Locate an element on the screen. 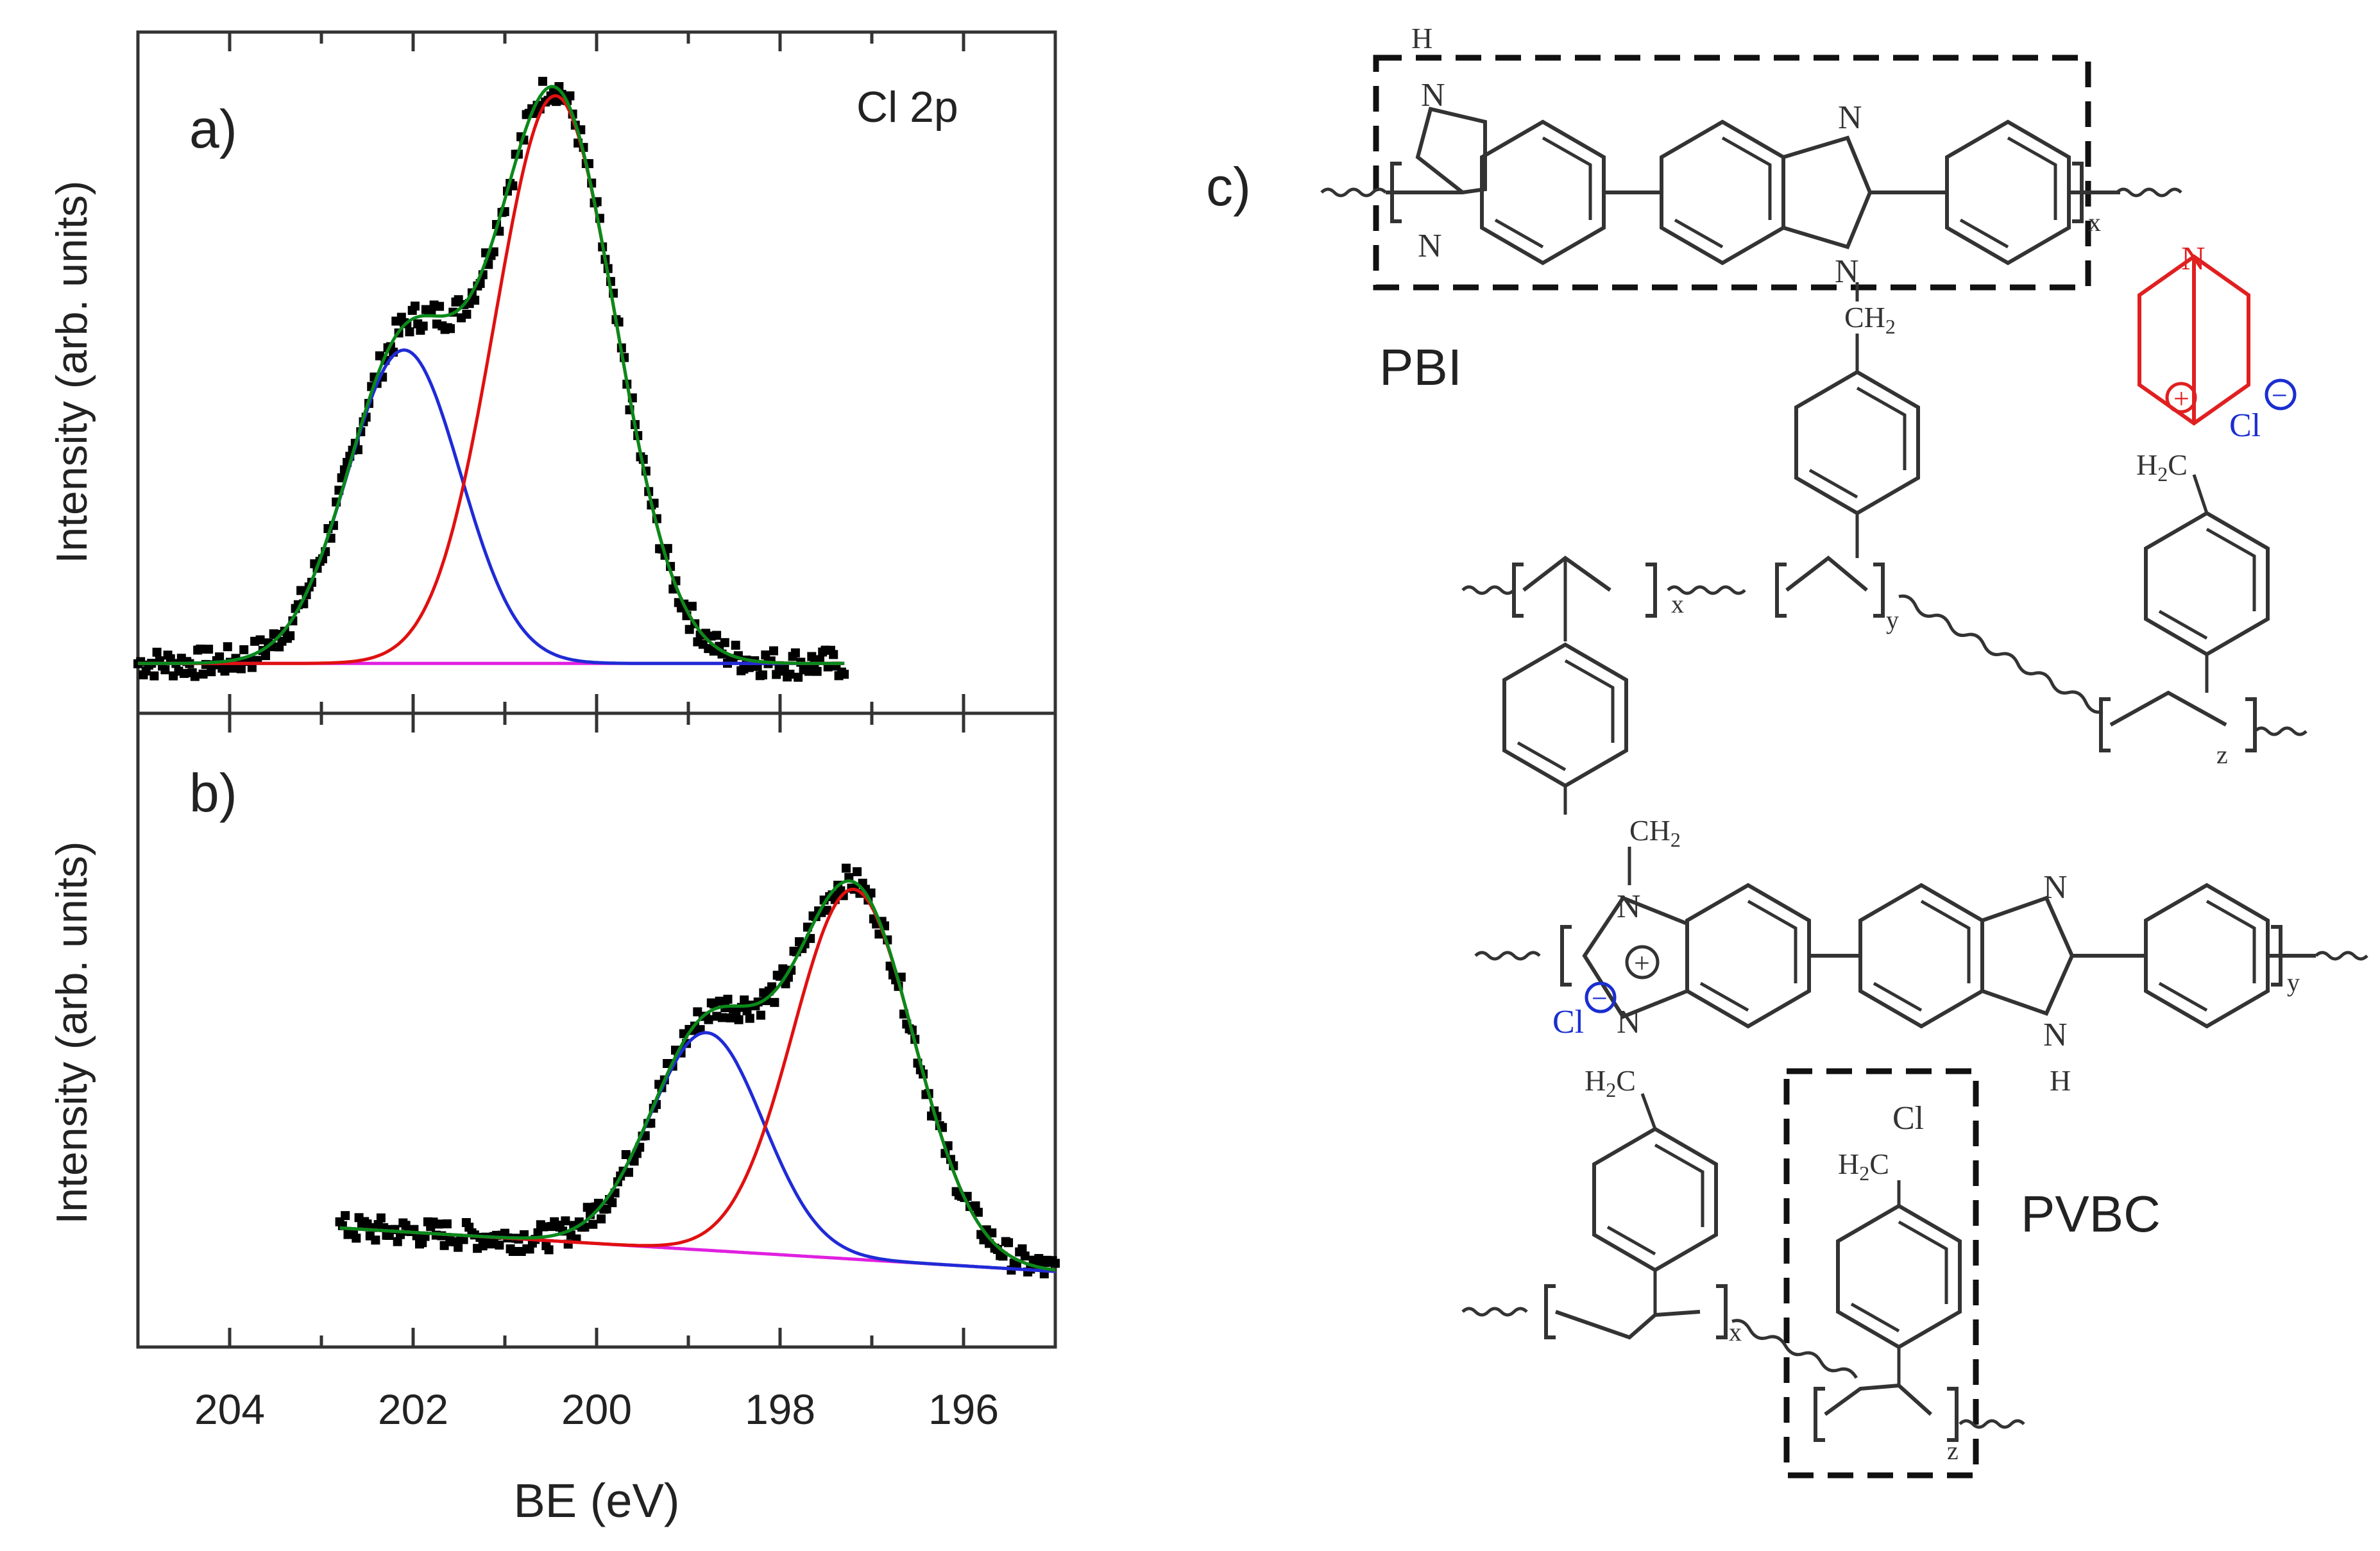 Image resolution: width=2380 pixels, height=1551 pixels. sub-z-b1: z is located at coordinates (2222, 754).